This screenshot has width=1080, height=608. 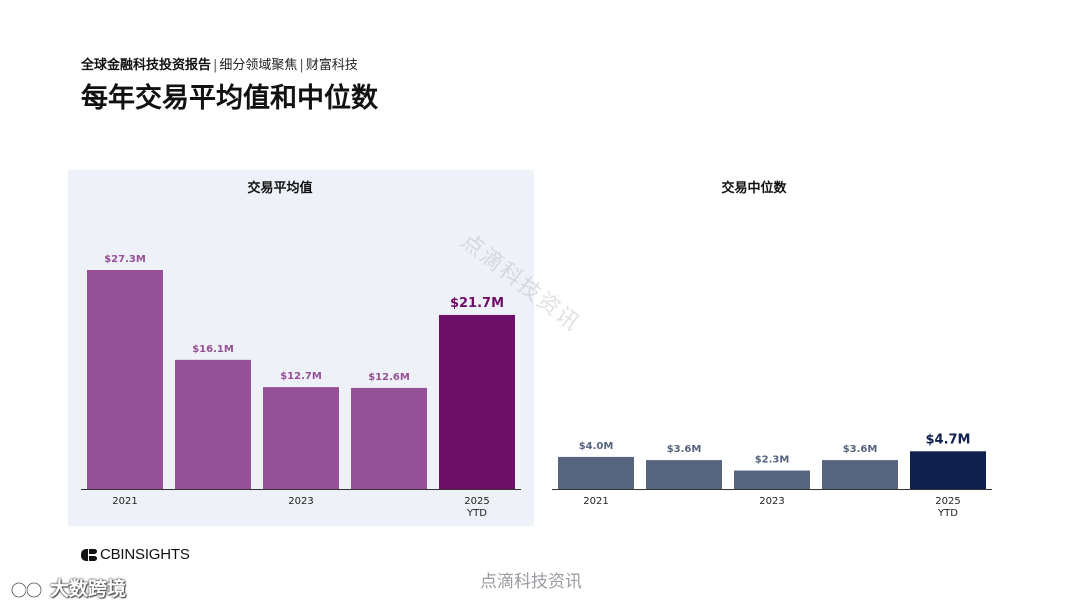 I want to click on median-chart-title: 交易中位数, so click(x=754, y=188).